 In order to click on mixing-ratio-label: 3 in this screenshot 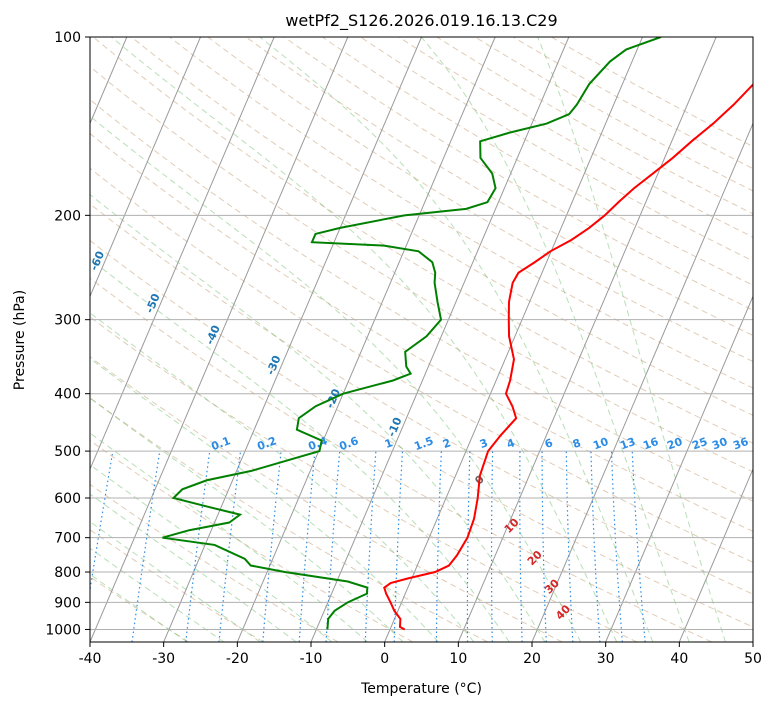, I will do `click(484, 443)`.